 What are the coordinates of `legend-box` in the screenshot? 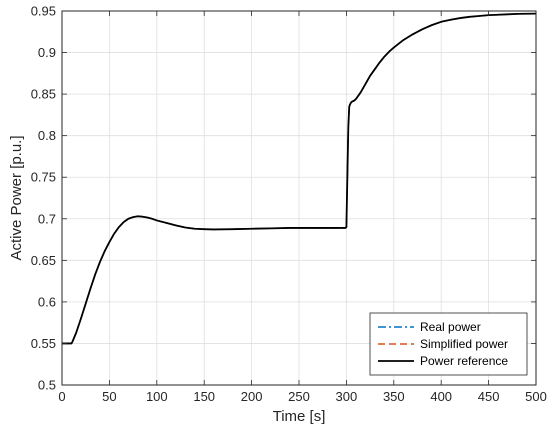 It's located at (448, 344).